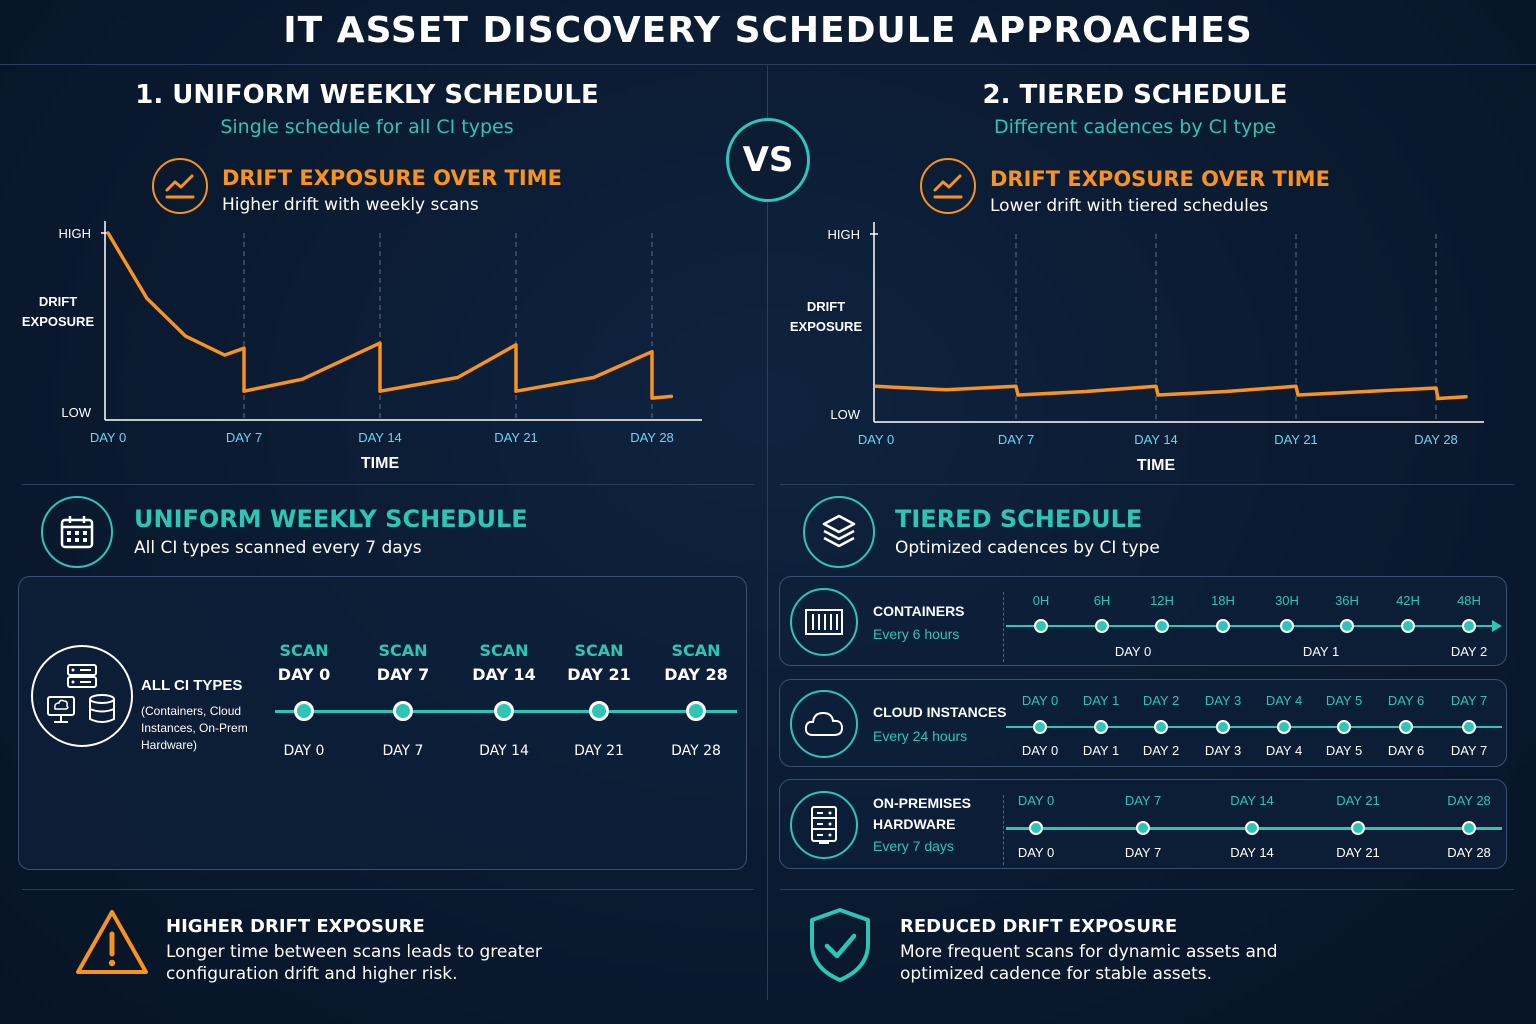 The height and width of the screenshot is (1024, 1536). What do you see at coordinates (839, 532) in the screenshot?
I see `layers-icon` at bounding box center [839, 532].